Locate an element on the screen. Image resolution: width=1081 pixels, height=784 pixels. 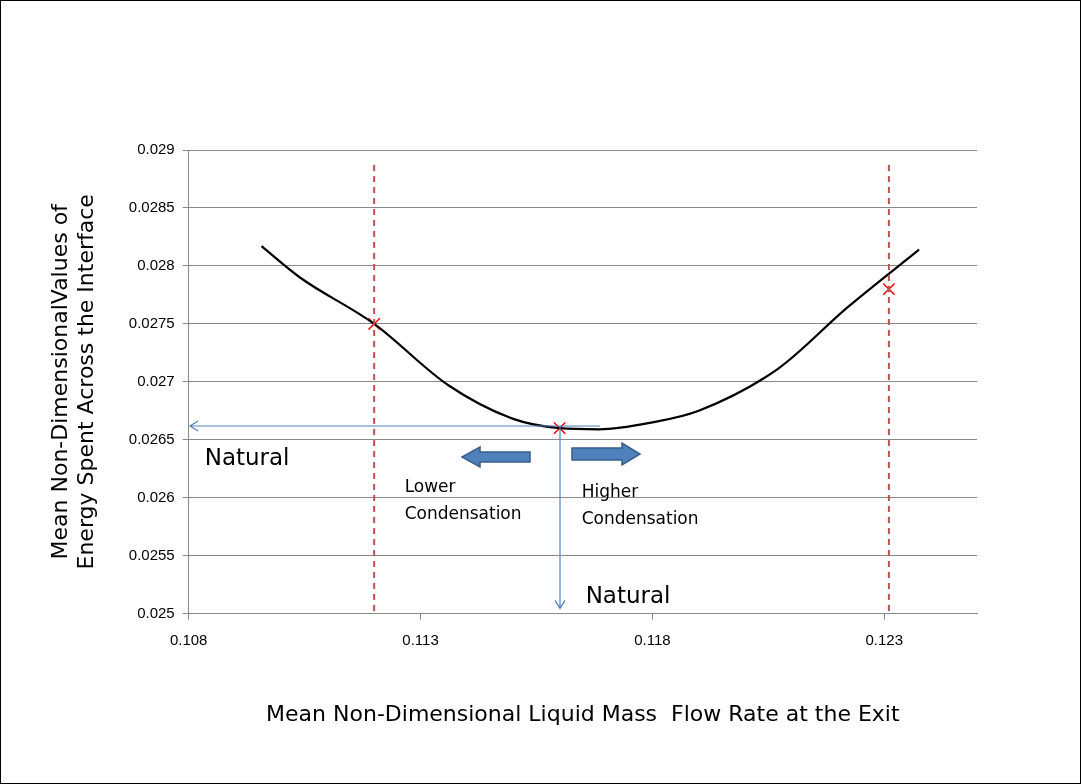
line-series is located at coordinates (590, 338).